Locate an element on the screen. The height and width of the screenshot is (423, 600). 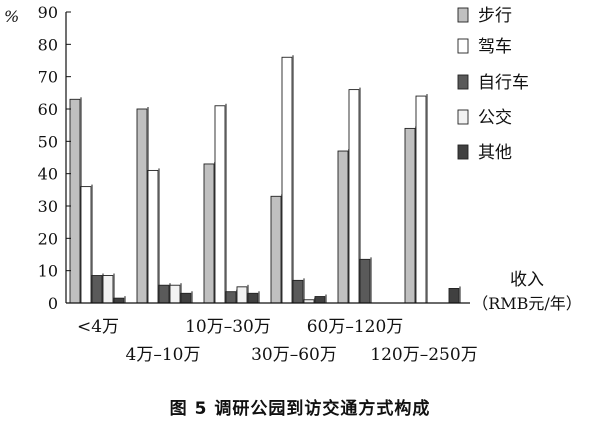
x-tick-label: <4万 is located at coordinates (98, 327).